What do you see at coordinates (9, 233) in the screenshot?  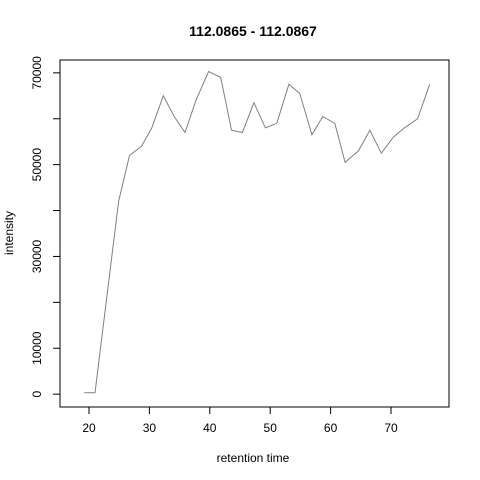 I see `y-axis-label: intensity` at bounding box center [9, 233].